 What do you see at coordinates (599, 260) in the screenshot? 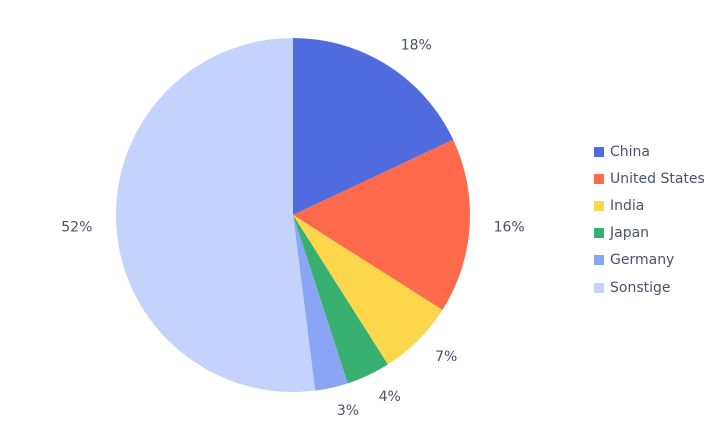
I see `legend-swatch-germany` at bounding box center [599, 260].